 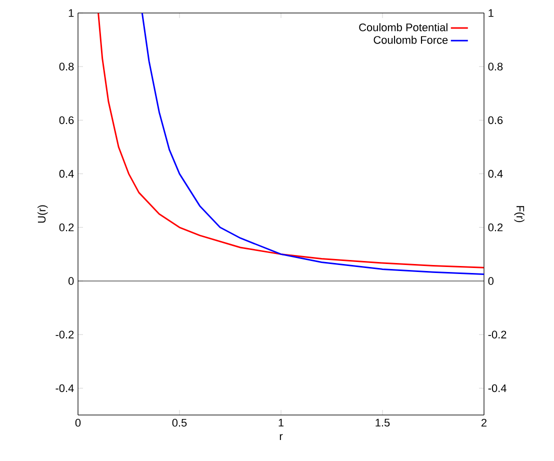 I want to click on x-tick-label: 0, so click(x=78, y=422).